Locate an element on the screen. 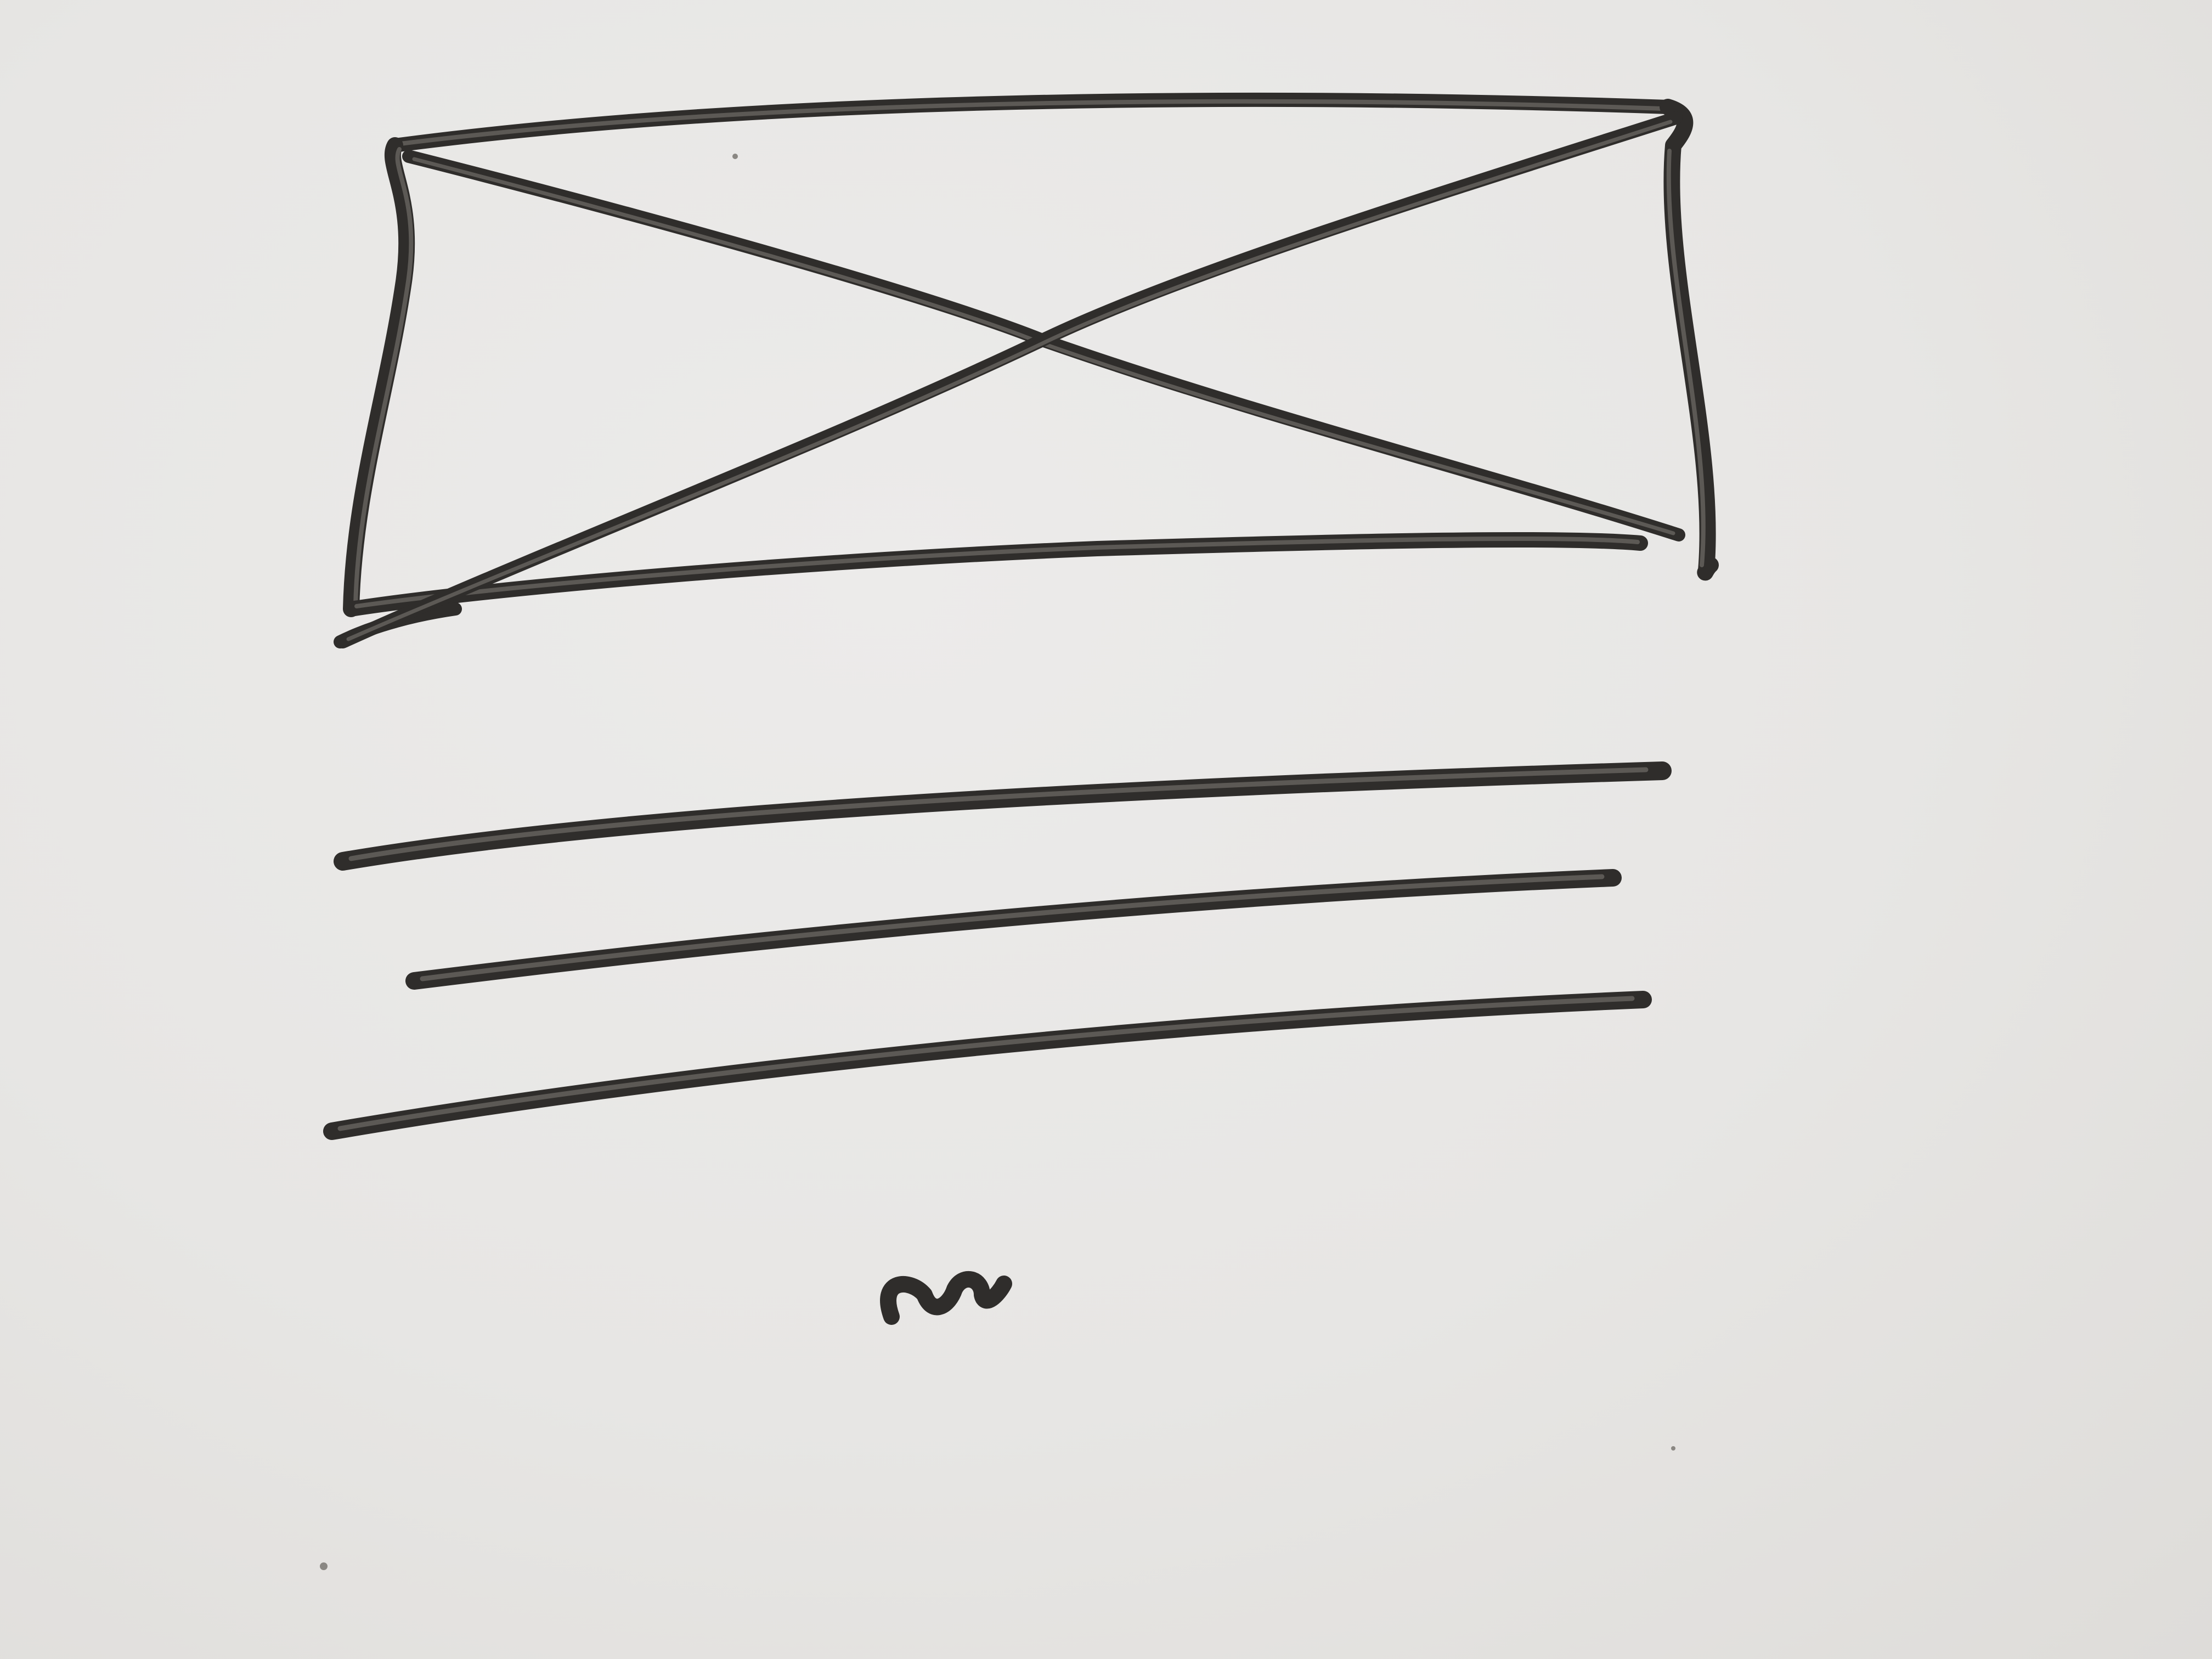 This screenshot has height=1659, width=2212. placeholder-left-edge is located at coordinates (379, 377).